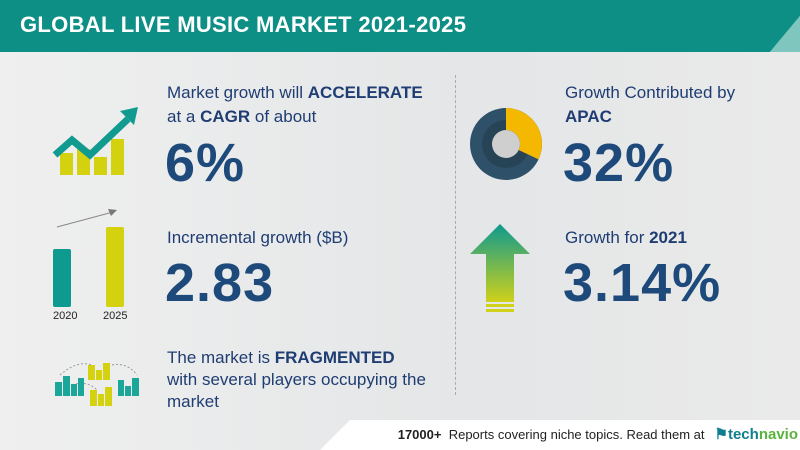 The width and height of the screenshot is (800, 450). I want to click on up-arrow-icon, so click(500, 268).